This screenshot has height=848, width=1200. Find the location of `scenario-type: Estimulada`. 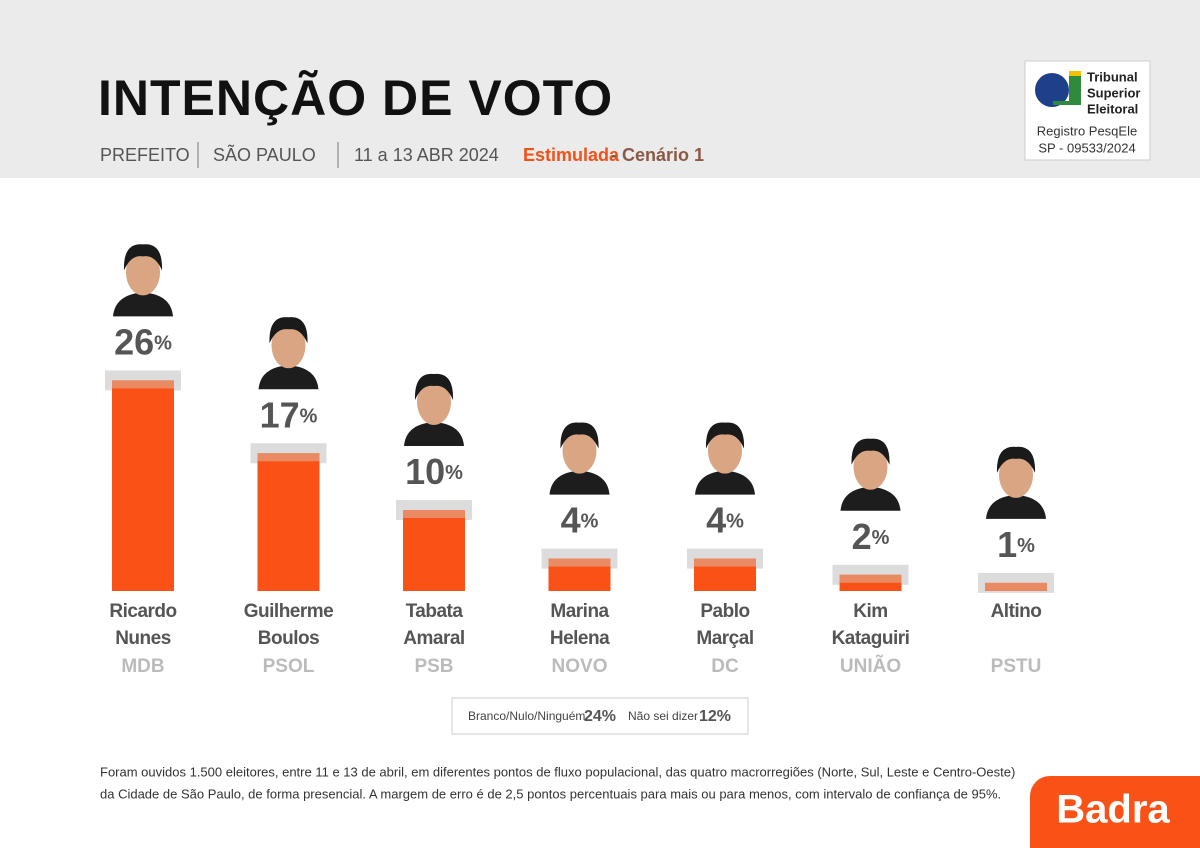

scenario-type: Estimulada is located at coordinates (571, 155).